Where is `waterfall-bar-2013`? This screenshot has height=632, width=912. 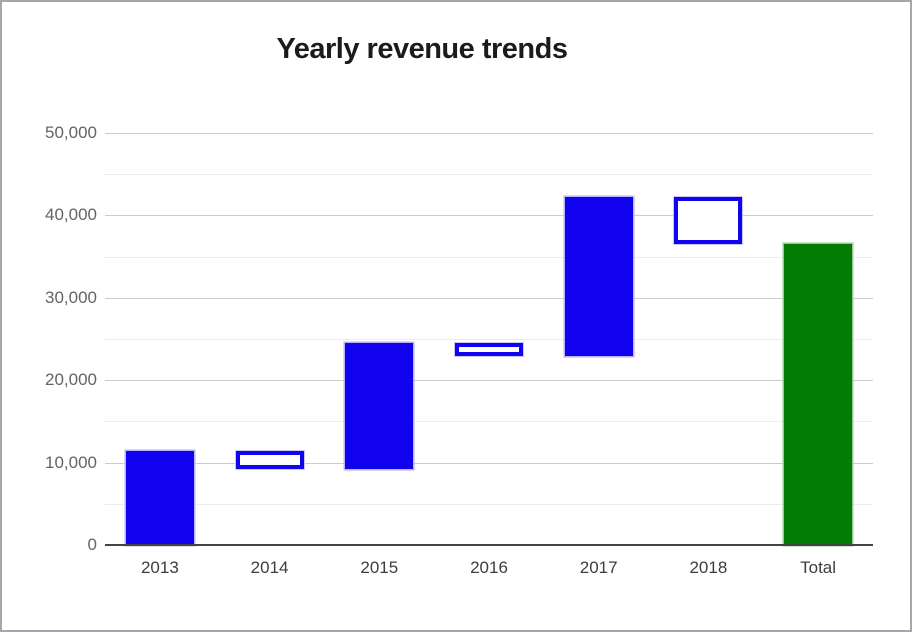 waterfall-bar-2013 is located at coordinates (159, 498).